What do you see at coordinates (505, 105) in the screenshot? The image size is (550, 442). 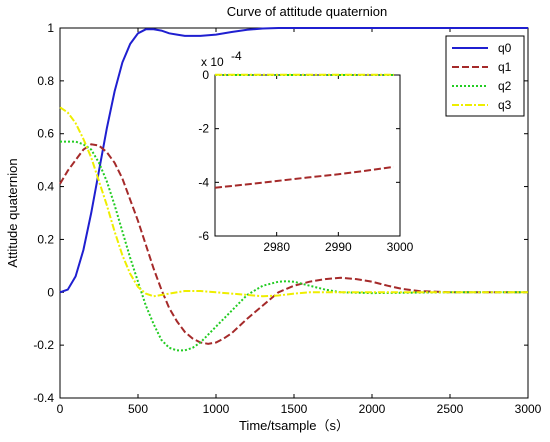 I see `legend-label-q3: q3` at bounding box center [505, 105].